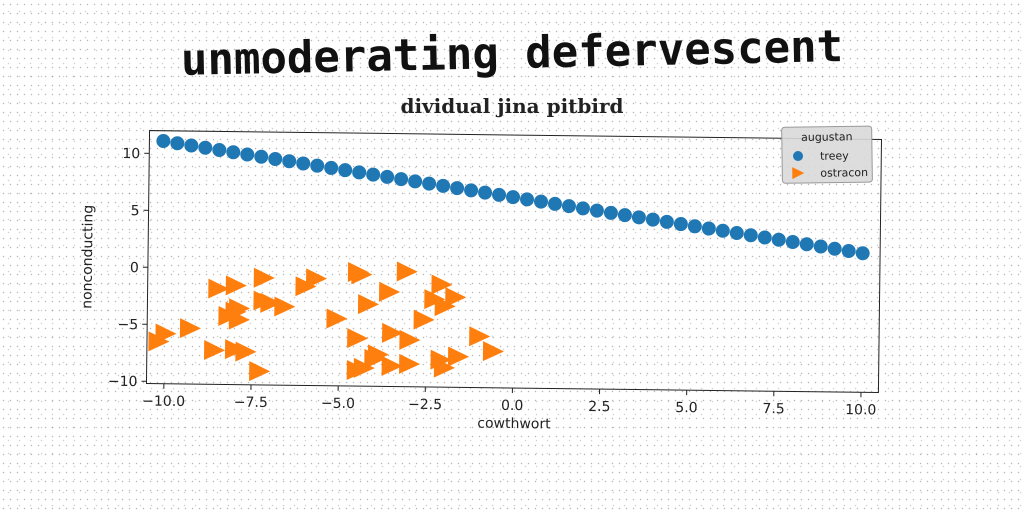 Image resolution: width=1024 pixels, height=512 pixels. What do you see at coordinates (425, 405) in the screenshot?
I see `x-tick-label: −2.5` at bounding box center [425, 405].